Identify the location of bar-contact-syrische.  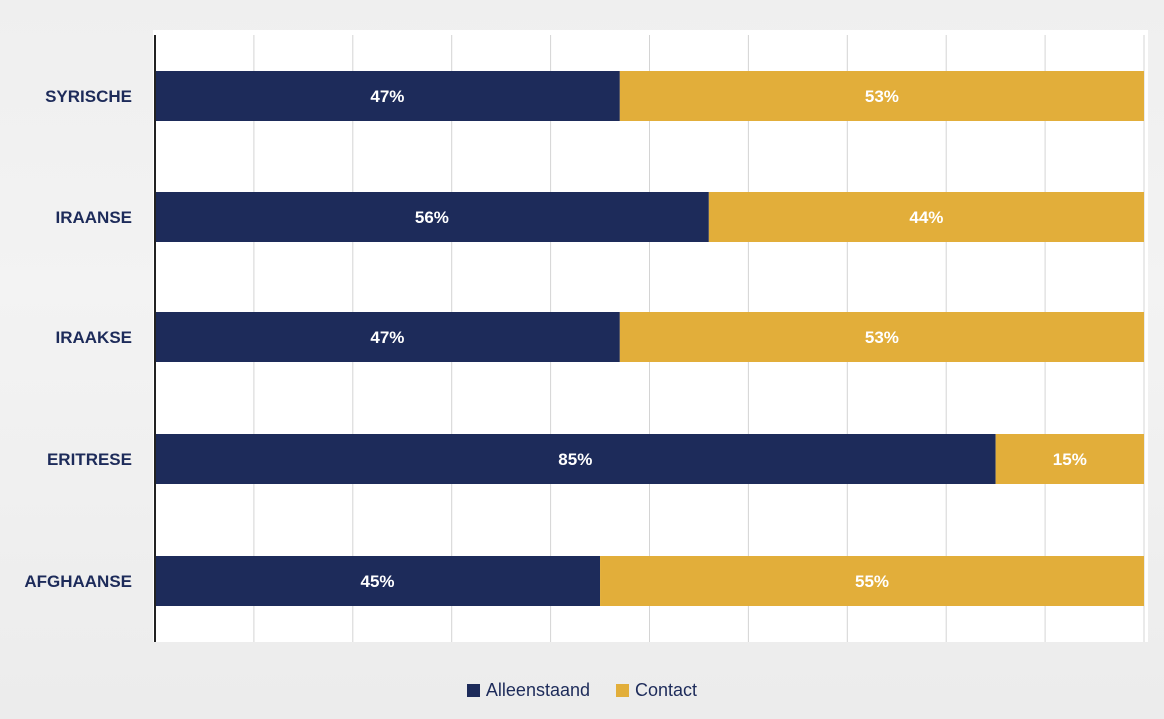
(881, 96).